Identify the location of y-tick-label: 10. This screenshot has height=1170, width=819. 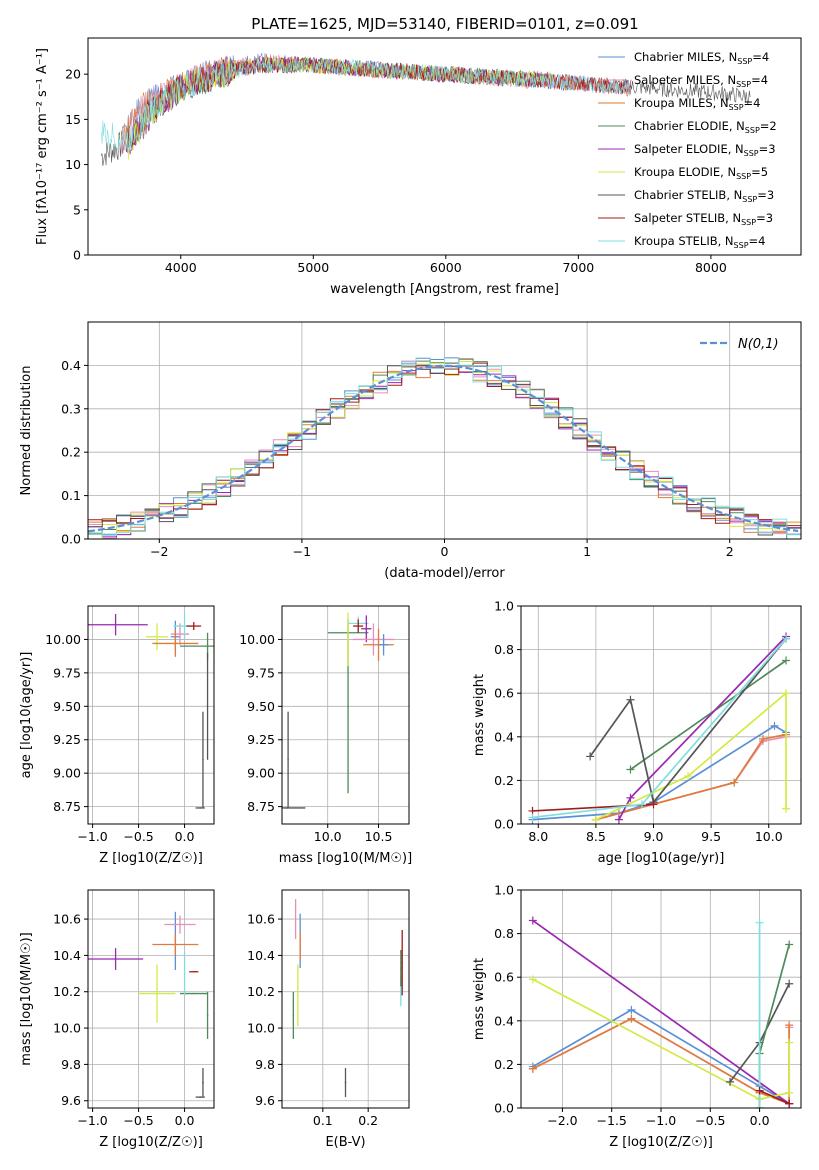
(73, 164).